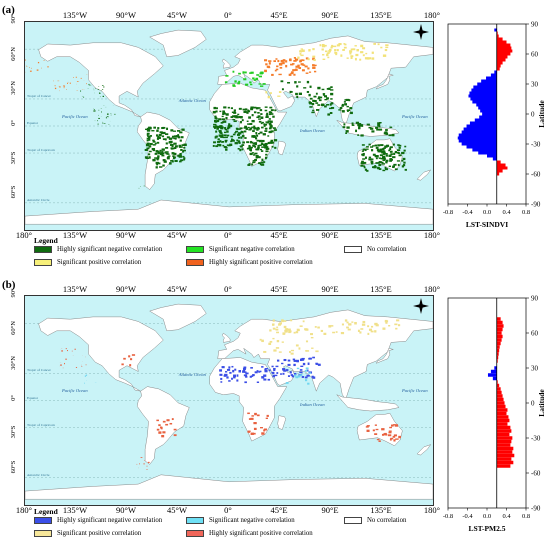 The height and width of the screenshot is (548, 550). I want to click on ocean-label: Pacific Ocean, so click(75, 390).